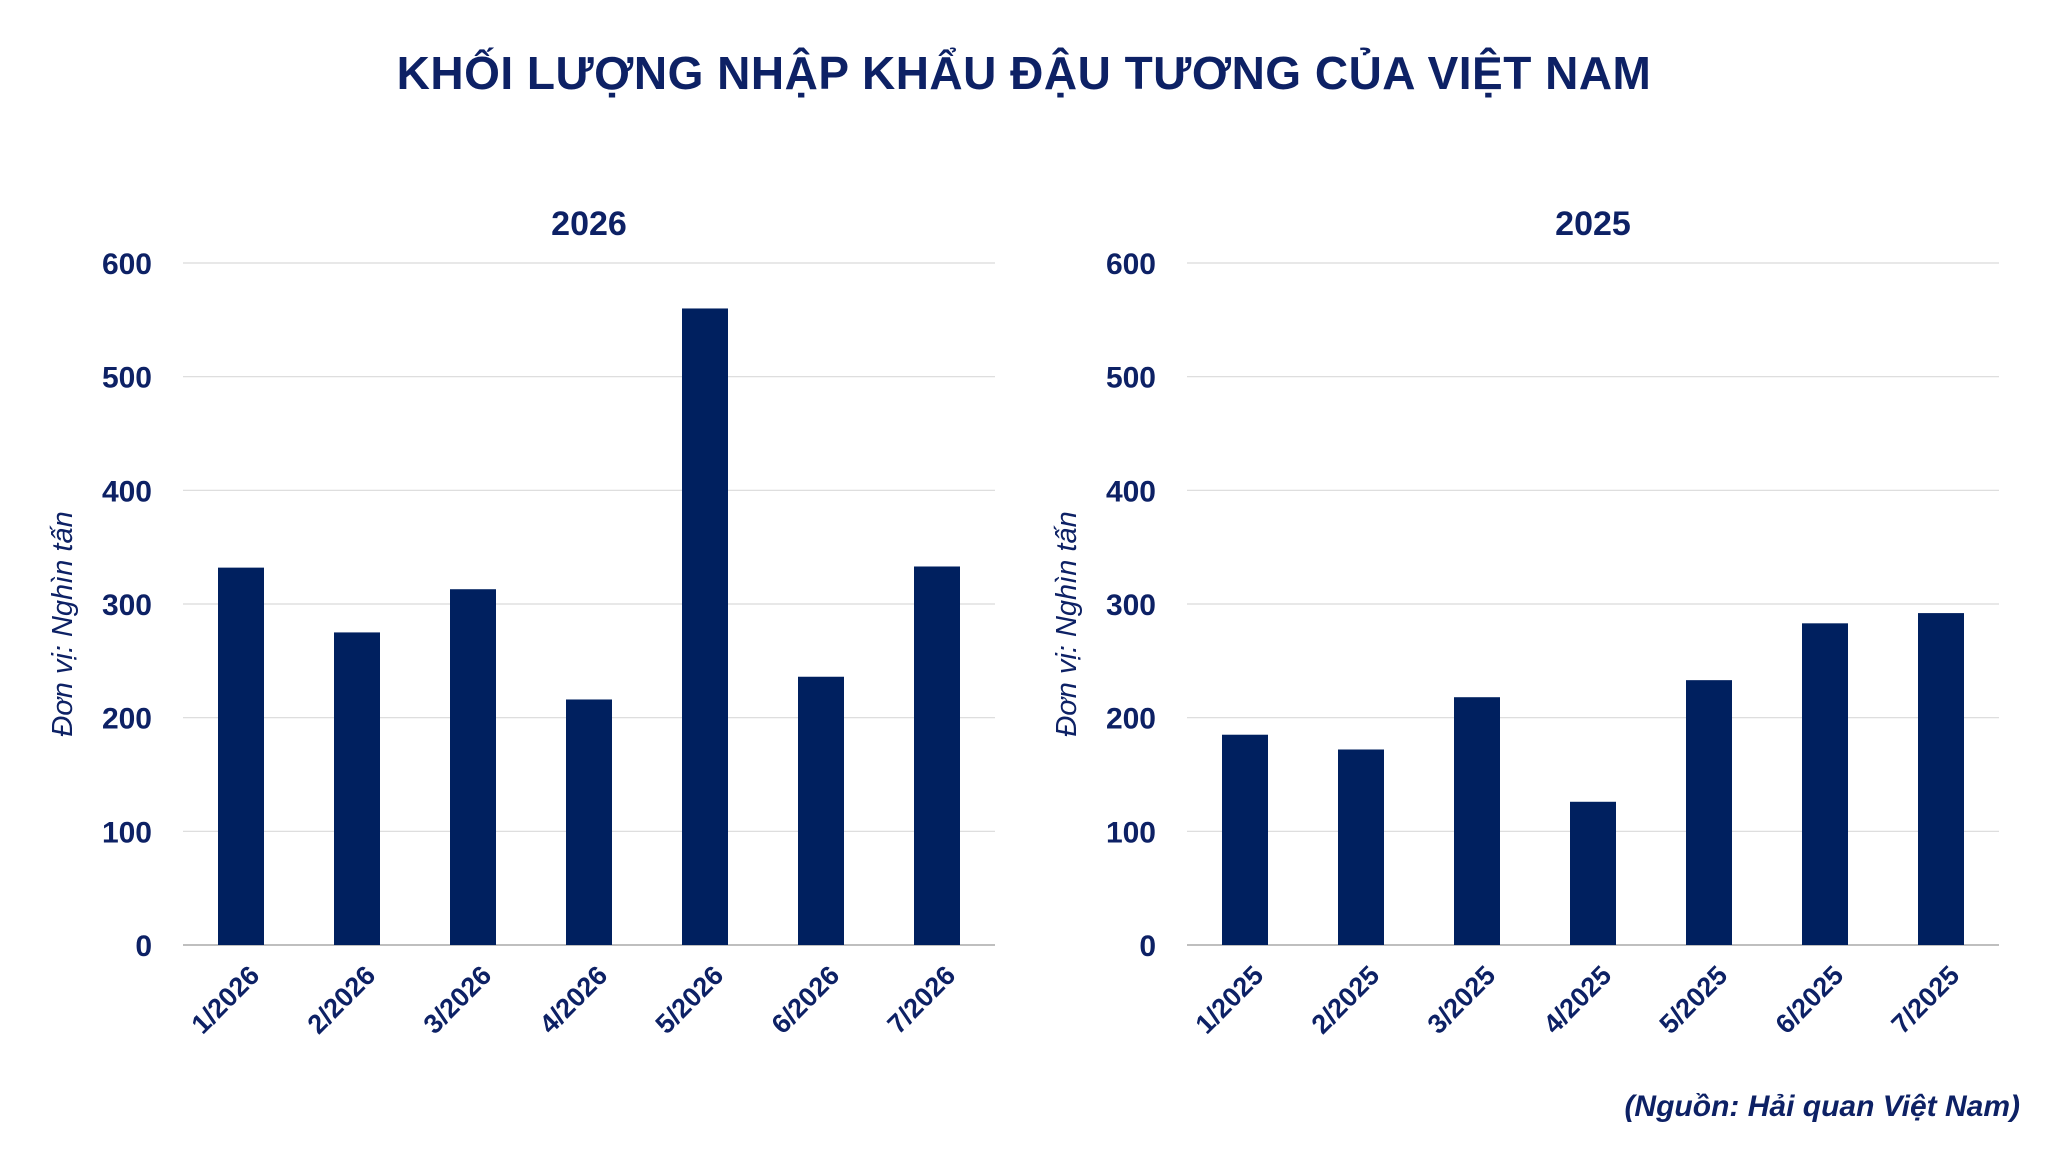  What do you see at coordinates (1694, 1000) in the screenshot?
I see `x-tick-label: 5/2025` at bounding box center [1694, 1000].